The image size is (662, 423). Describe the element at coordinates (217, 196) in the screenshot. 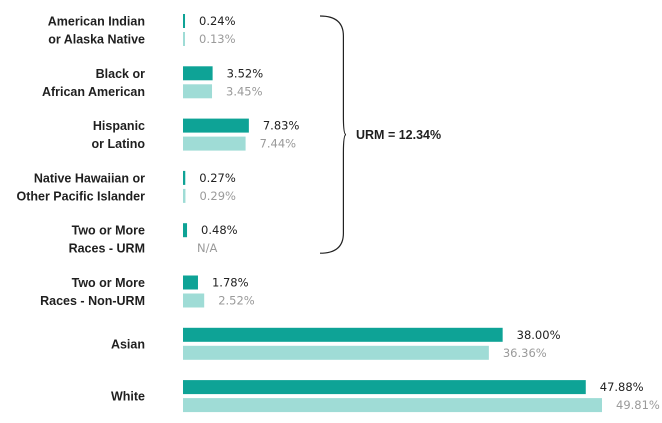

I see `data-label: 0.29%` at that location.